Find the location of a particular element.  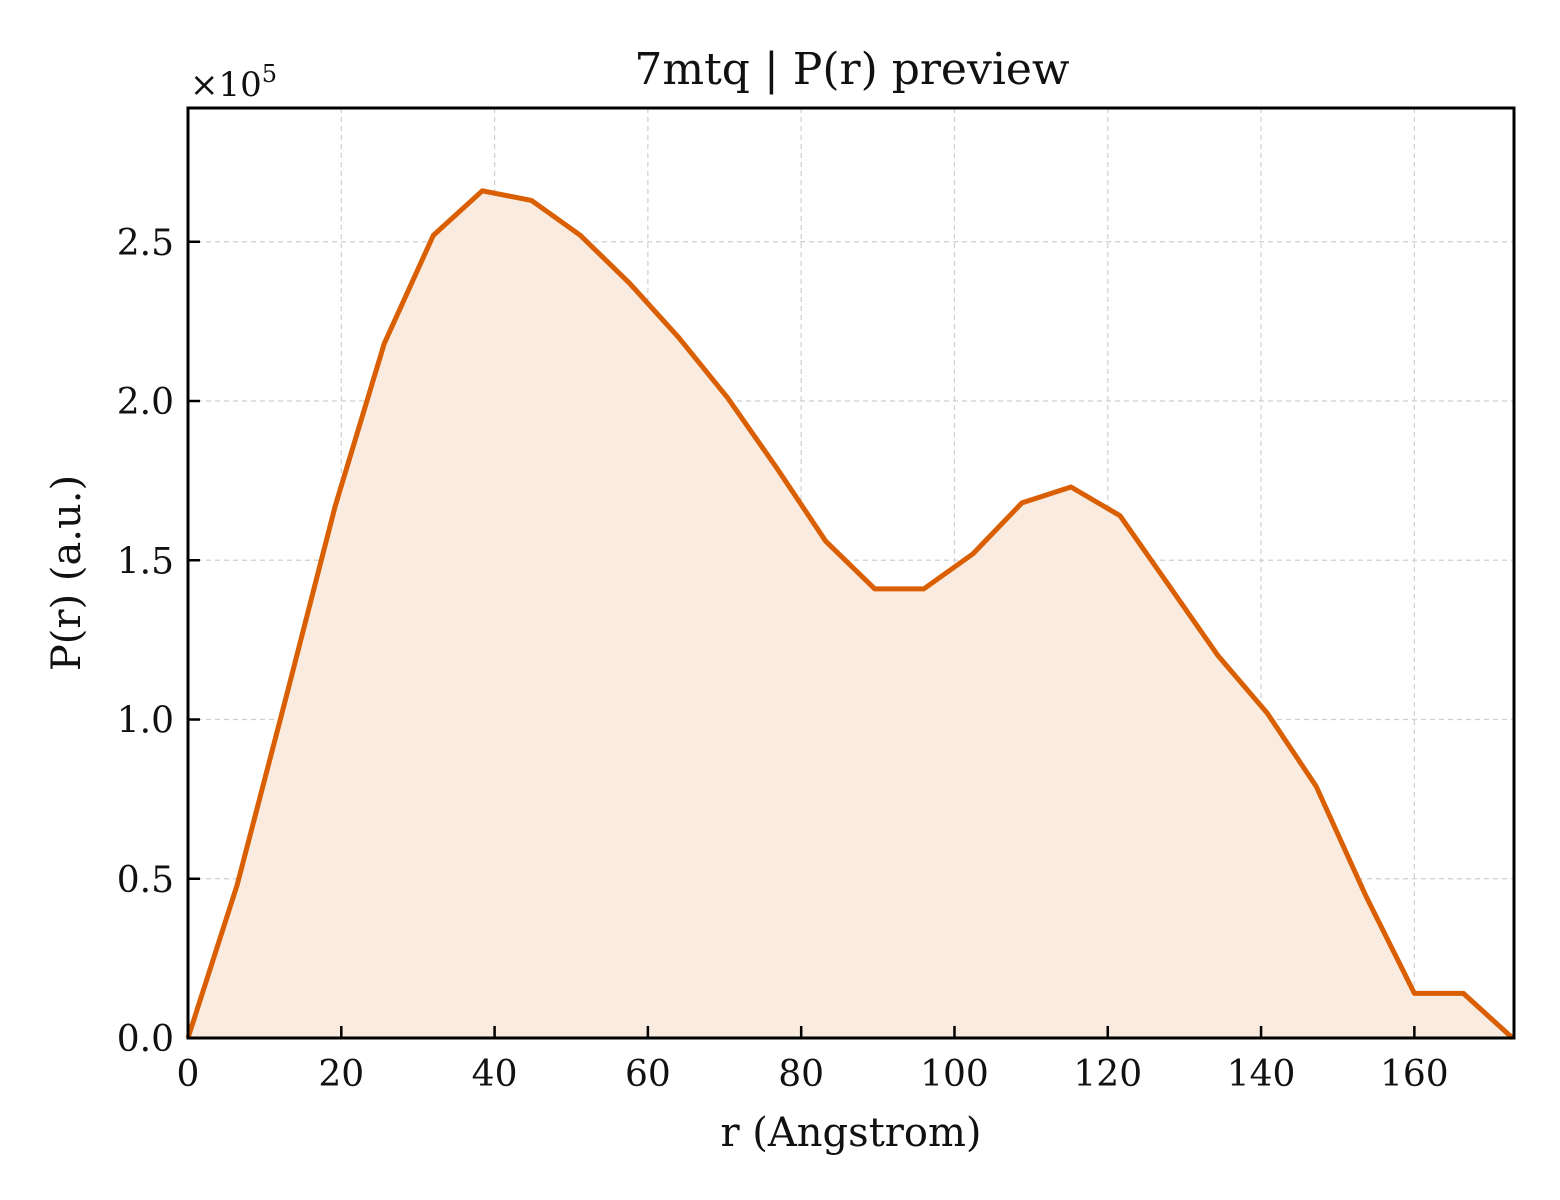

y-tick-label: 1.0 is located at coordinates (145, 721).